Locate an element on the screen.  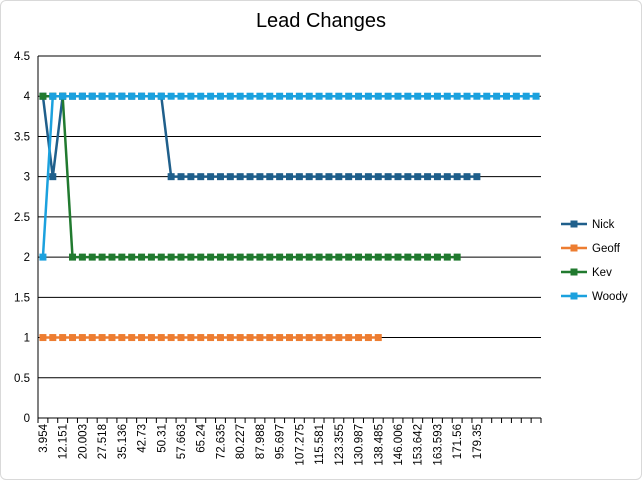
y-tick-label: 4.5 is located at coordinates (22, 57).